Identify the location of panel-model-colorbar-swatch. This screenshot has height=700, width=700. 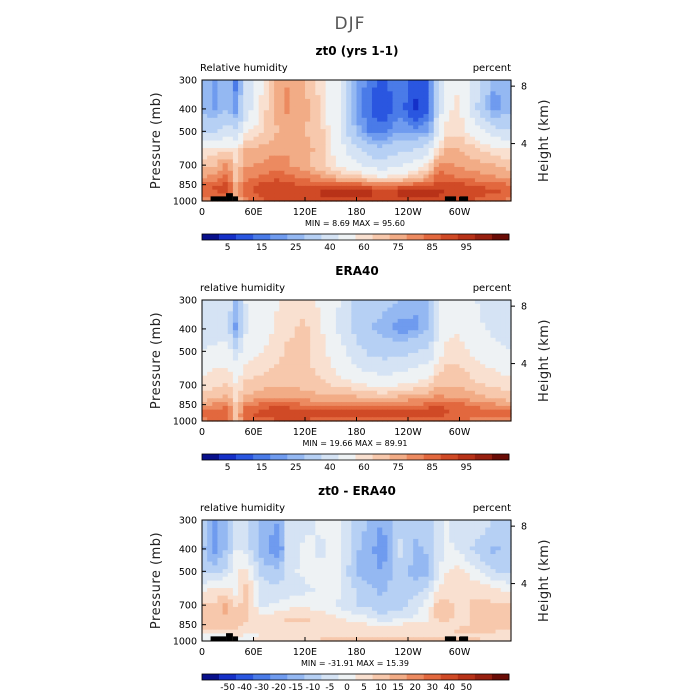
(228, 237).